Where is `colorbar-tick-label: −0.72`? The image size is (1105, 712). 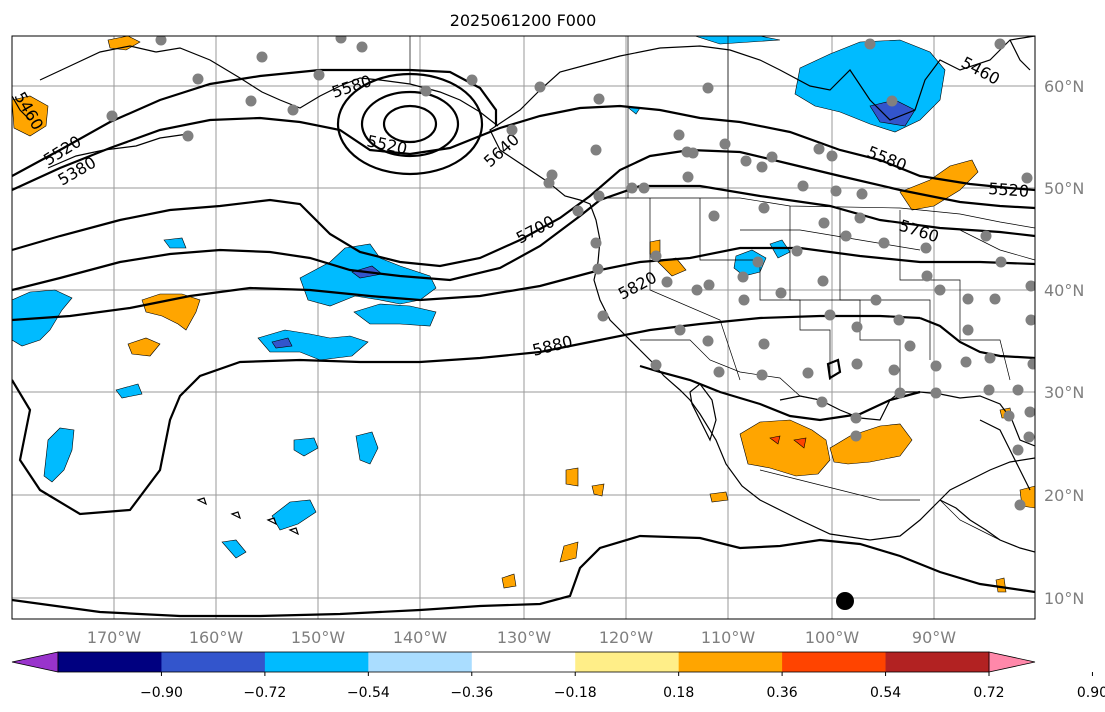 colorbar-tick-label: −0.72 is located at coordinates (264, 693).